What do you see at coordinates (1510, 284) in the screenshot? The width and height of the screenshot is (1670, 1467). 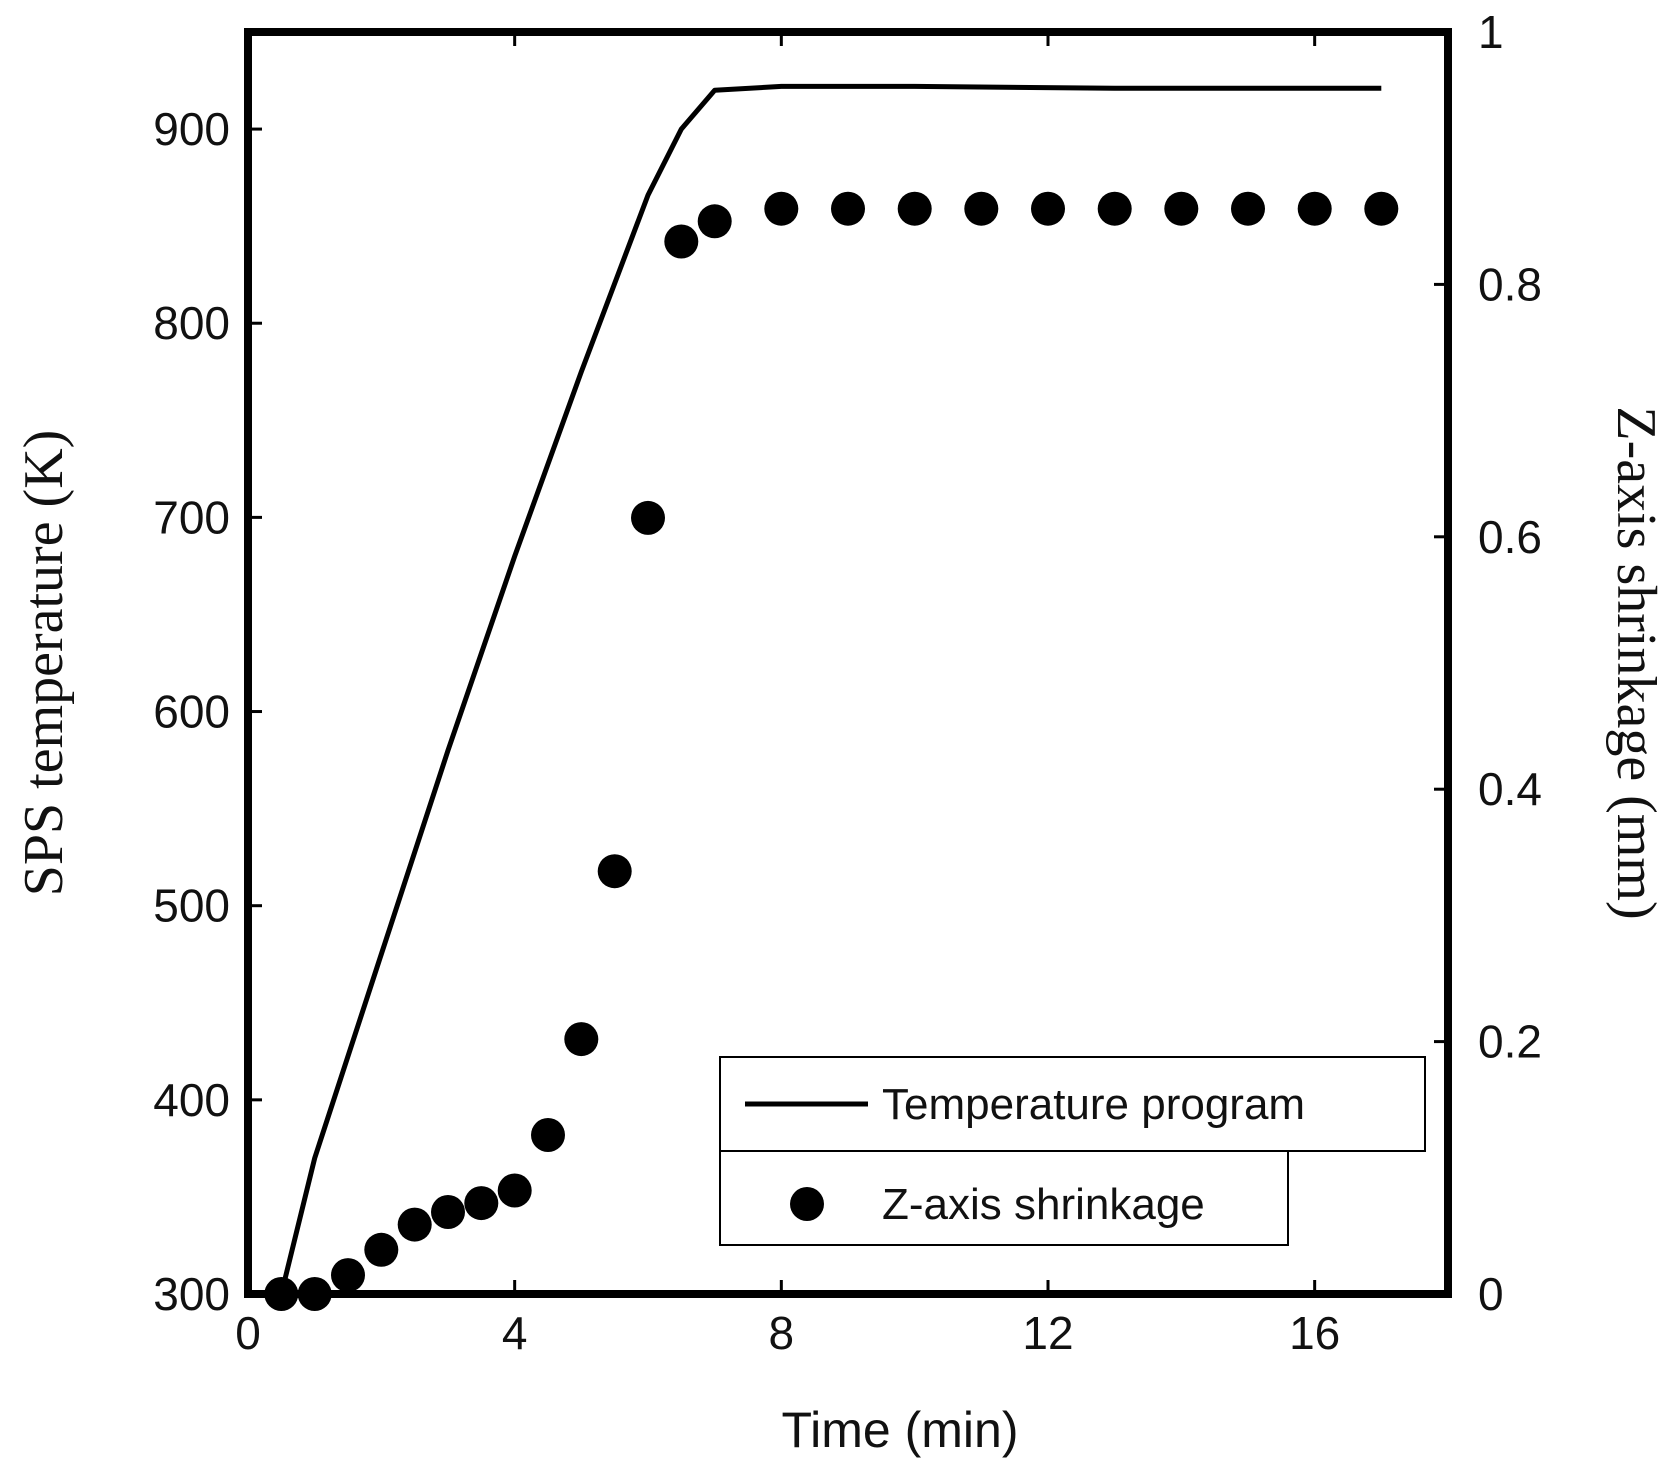 I see `y-right-tick-label: 0.8` at bounding box center [1510, 284].